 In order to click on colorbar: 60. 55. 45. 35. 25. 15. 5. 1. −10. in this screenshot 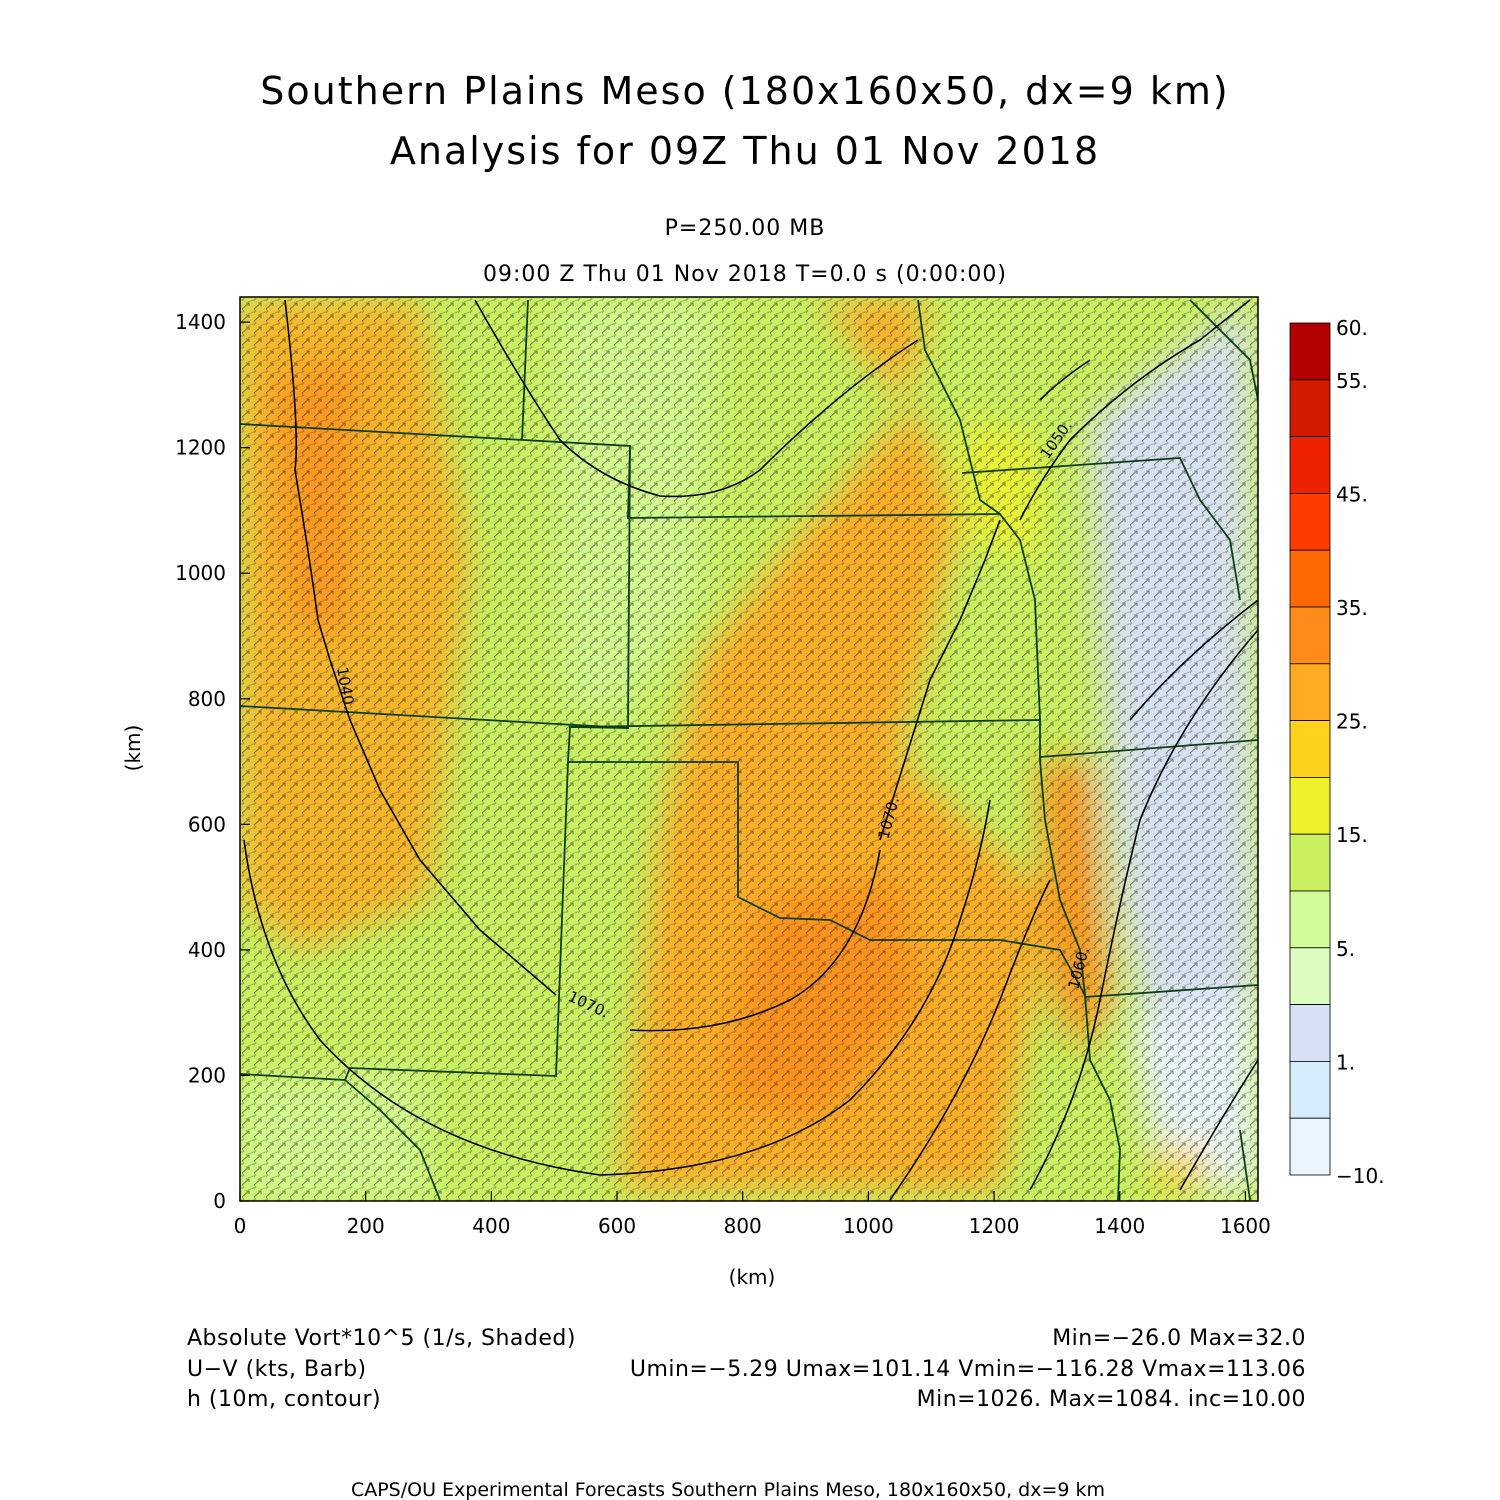, I will do `click(1337, 752)`.